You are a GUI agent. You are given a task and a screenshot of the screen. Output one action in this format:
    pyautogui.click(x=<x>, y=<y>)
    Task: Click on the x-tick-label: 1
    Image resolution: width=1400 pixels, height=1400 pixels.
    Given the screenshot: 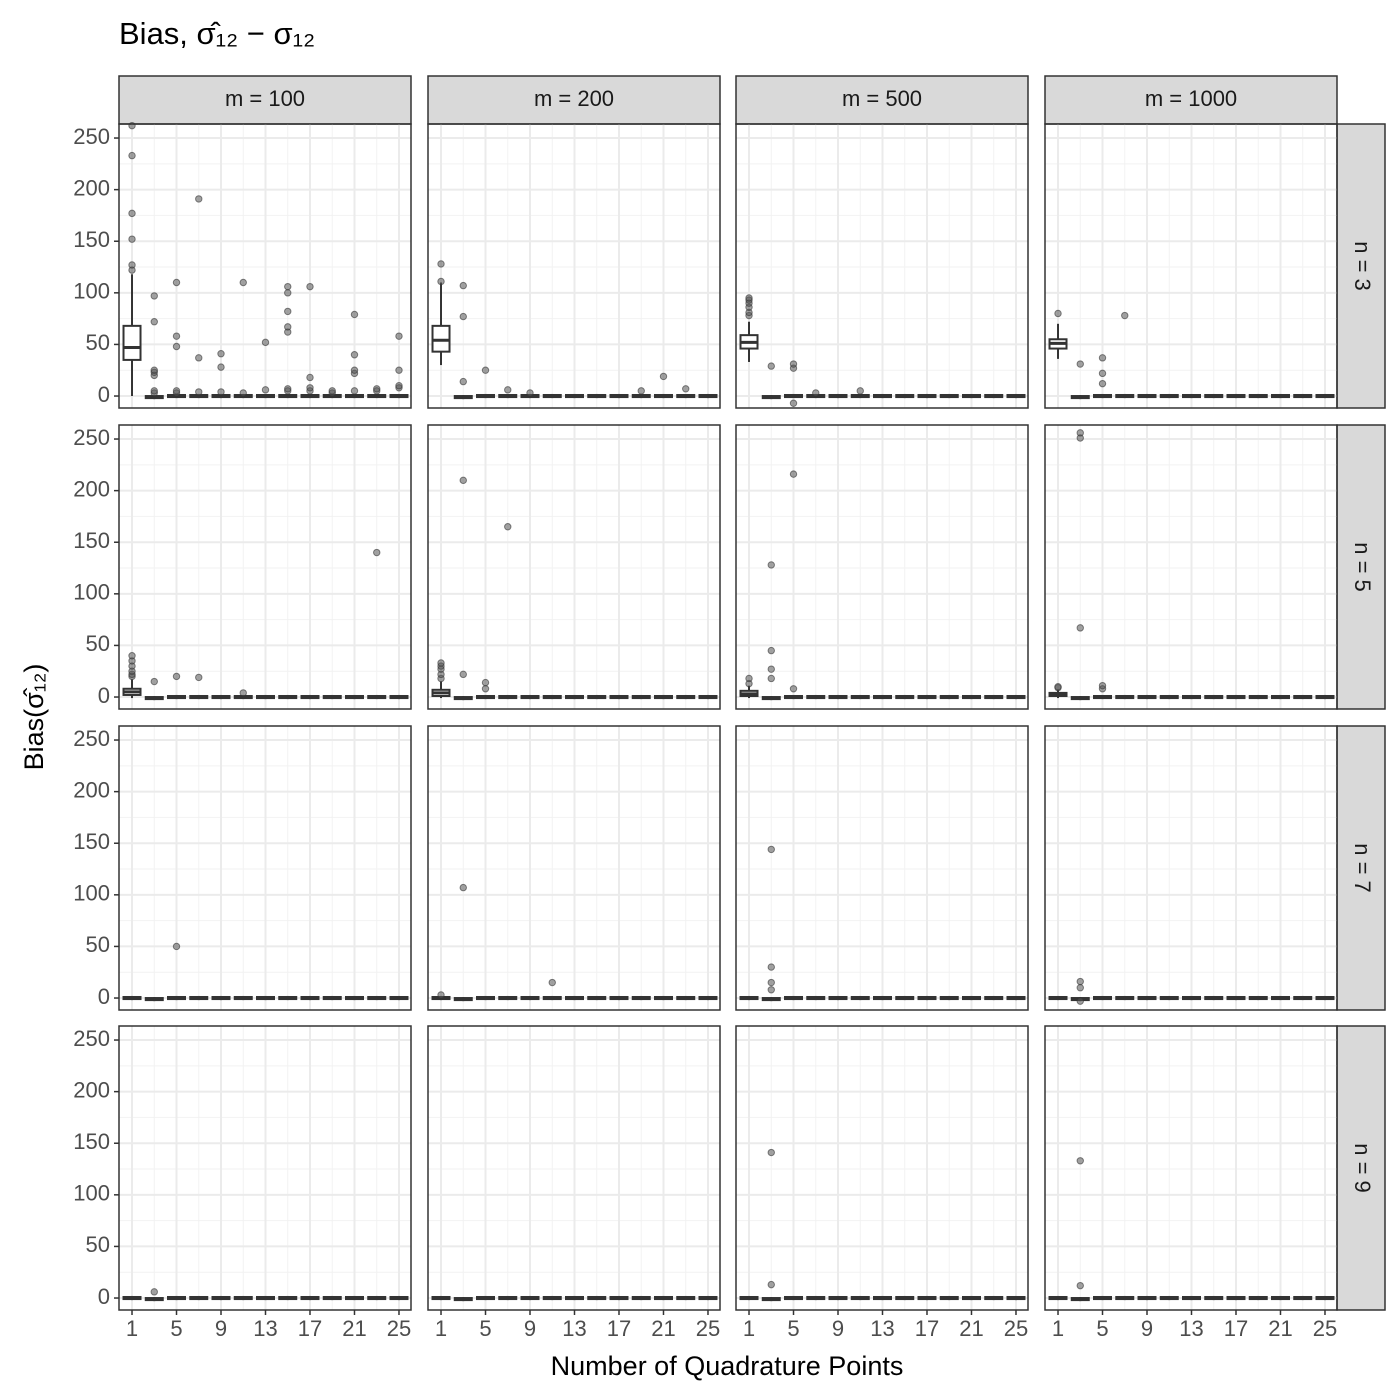 What is the action you would take?
    pyautogui.click(x=1058, y=1328)
    